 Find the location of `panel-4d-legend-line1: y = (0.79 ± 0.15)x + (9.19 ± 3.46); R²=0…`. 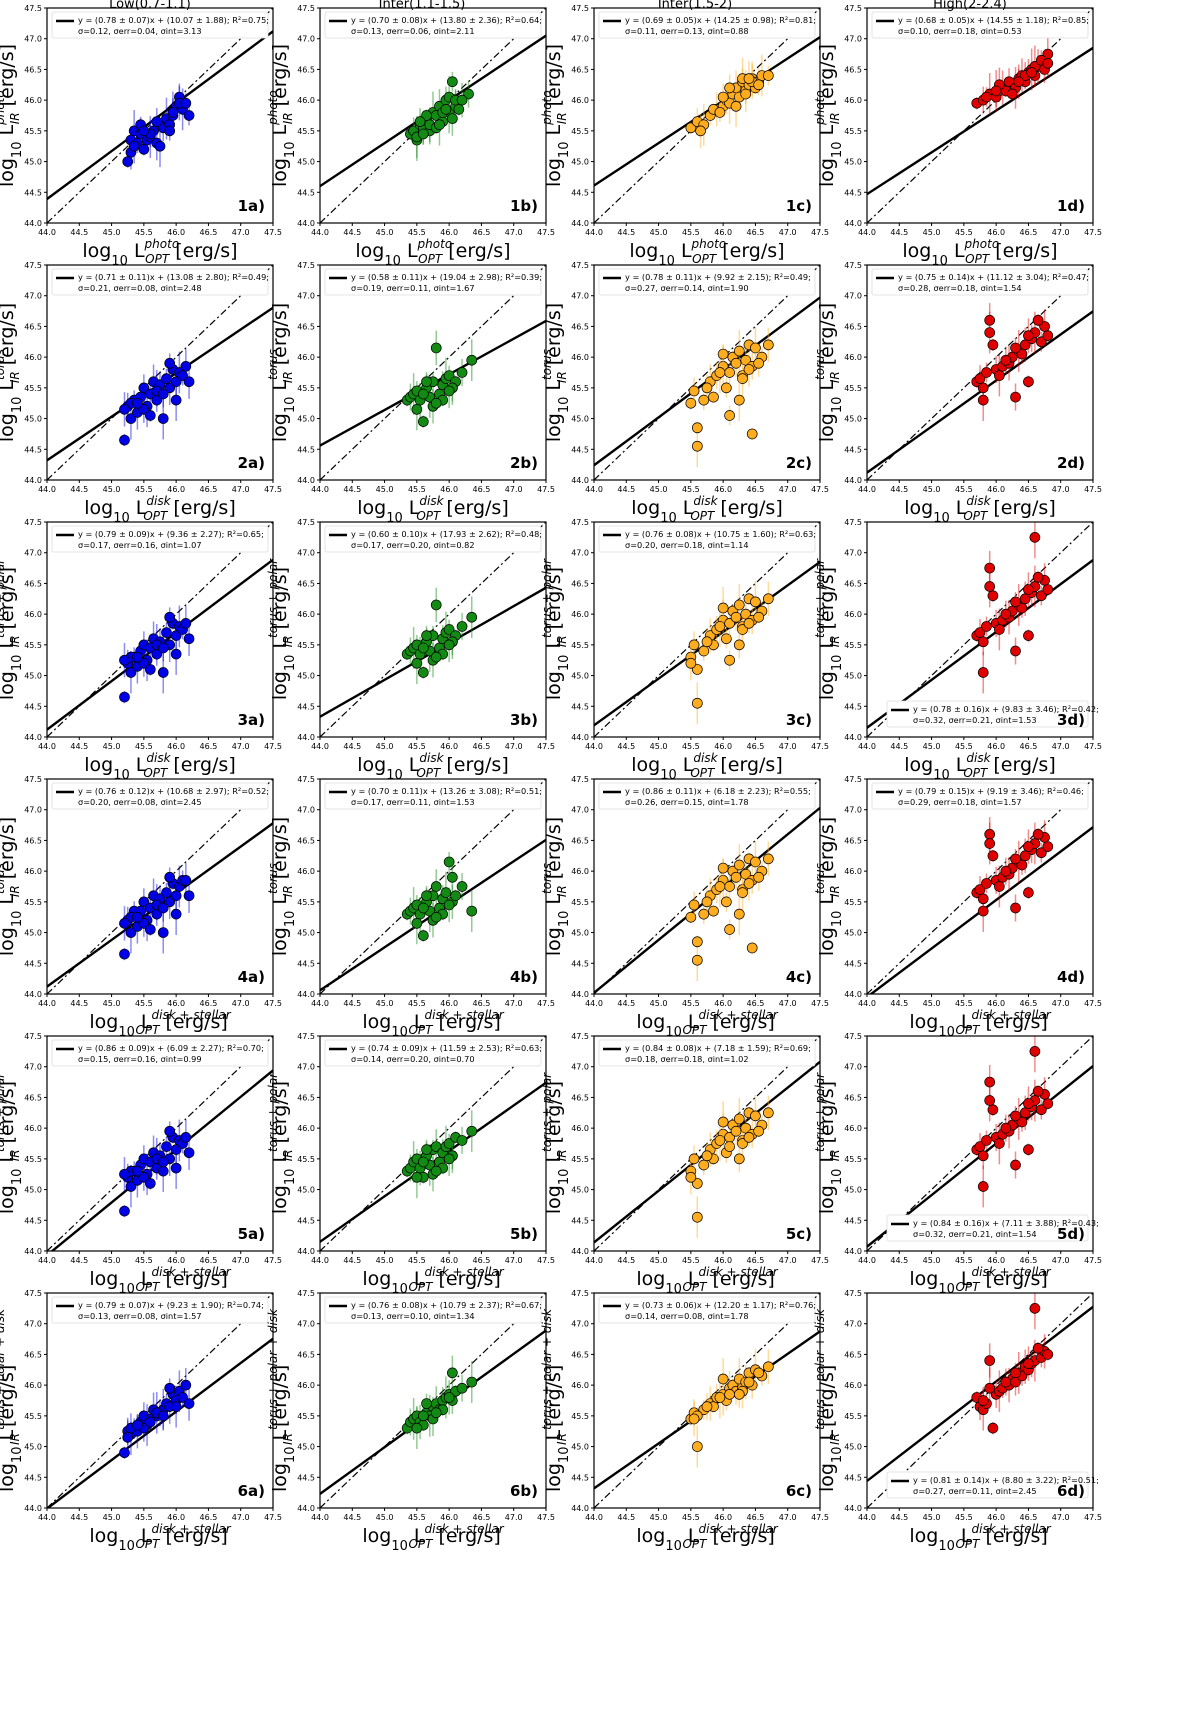

panel-4d-legend-line1: y = (0.79 ± 0.15)x + (9.19 ± 3.46); R²=0… is located at coordinates (991, 791).